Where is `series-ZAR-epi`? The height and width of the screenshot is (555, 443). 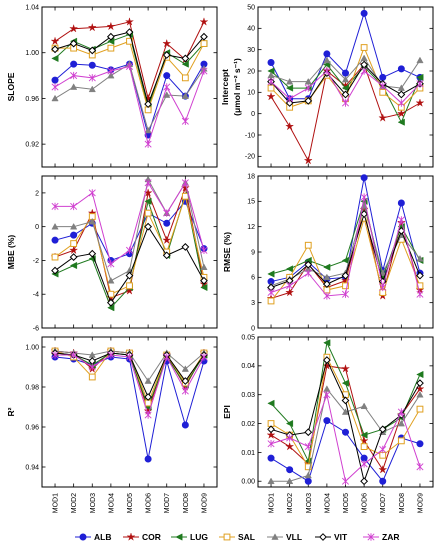 series-ZAR-epi is located at coordinates (345, 437).